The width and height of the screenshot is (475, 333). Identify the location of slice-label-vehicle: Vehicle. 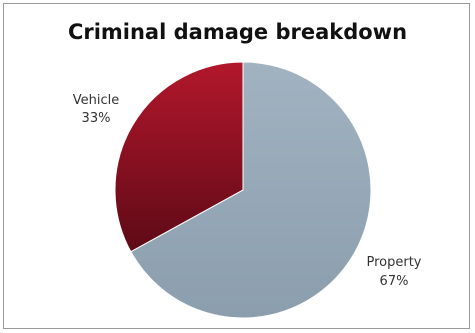
(96, 100).